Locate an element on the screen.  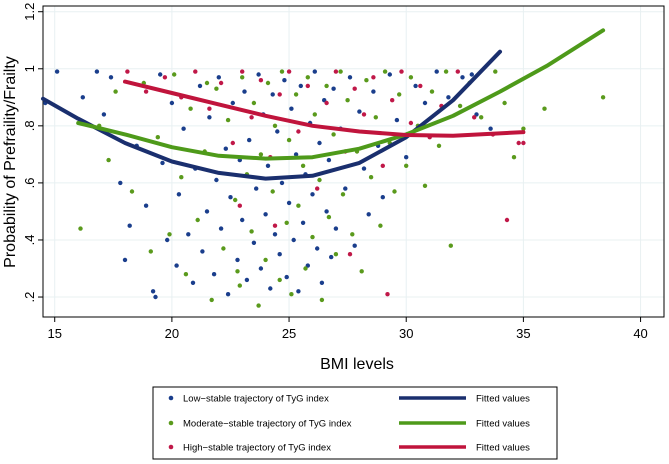
x-tick-label: 40 is located at coordinates (640, 333).